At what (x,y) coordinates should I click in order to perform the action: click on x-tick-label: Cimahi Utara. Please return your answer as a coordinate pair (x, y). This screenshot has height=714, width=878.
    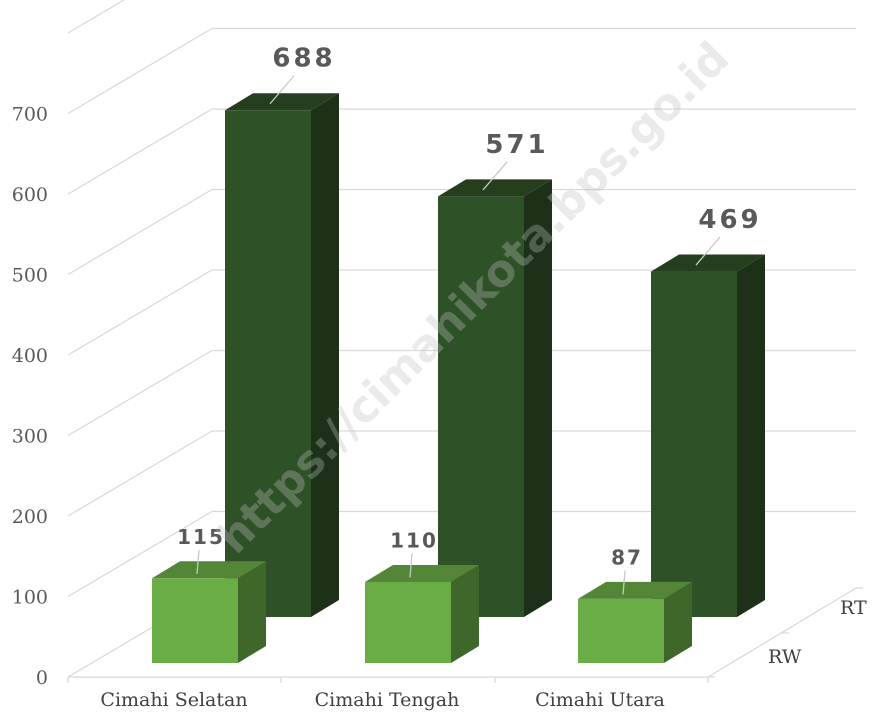
    Looking at the image, I should click on (600, 700).